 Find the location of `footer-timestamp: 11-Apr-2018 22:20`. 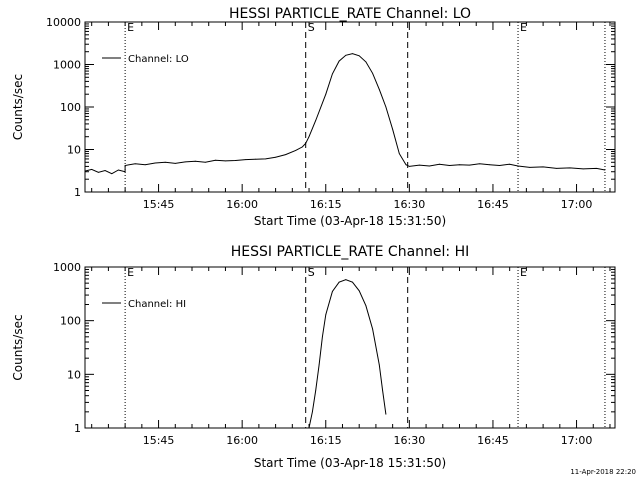

footer-timestamp: 11-Apr-2018 22:20 is located at coordinates (603, 472).